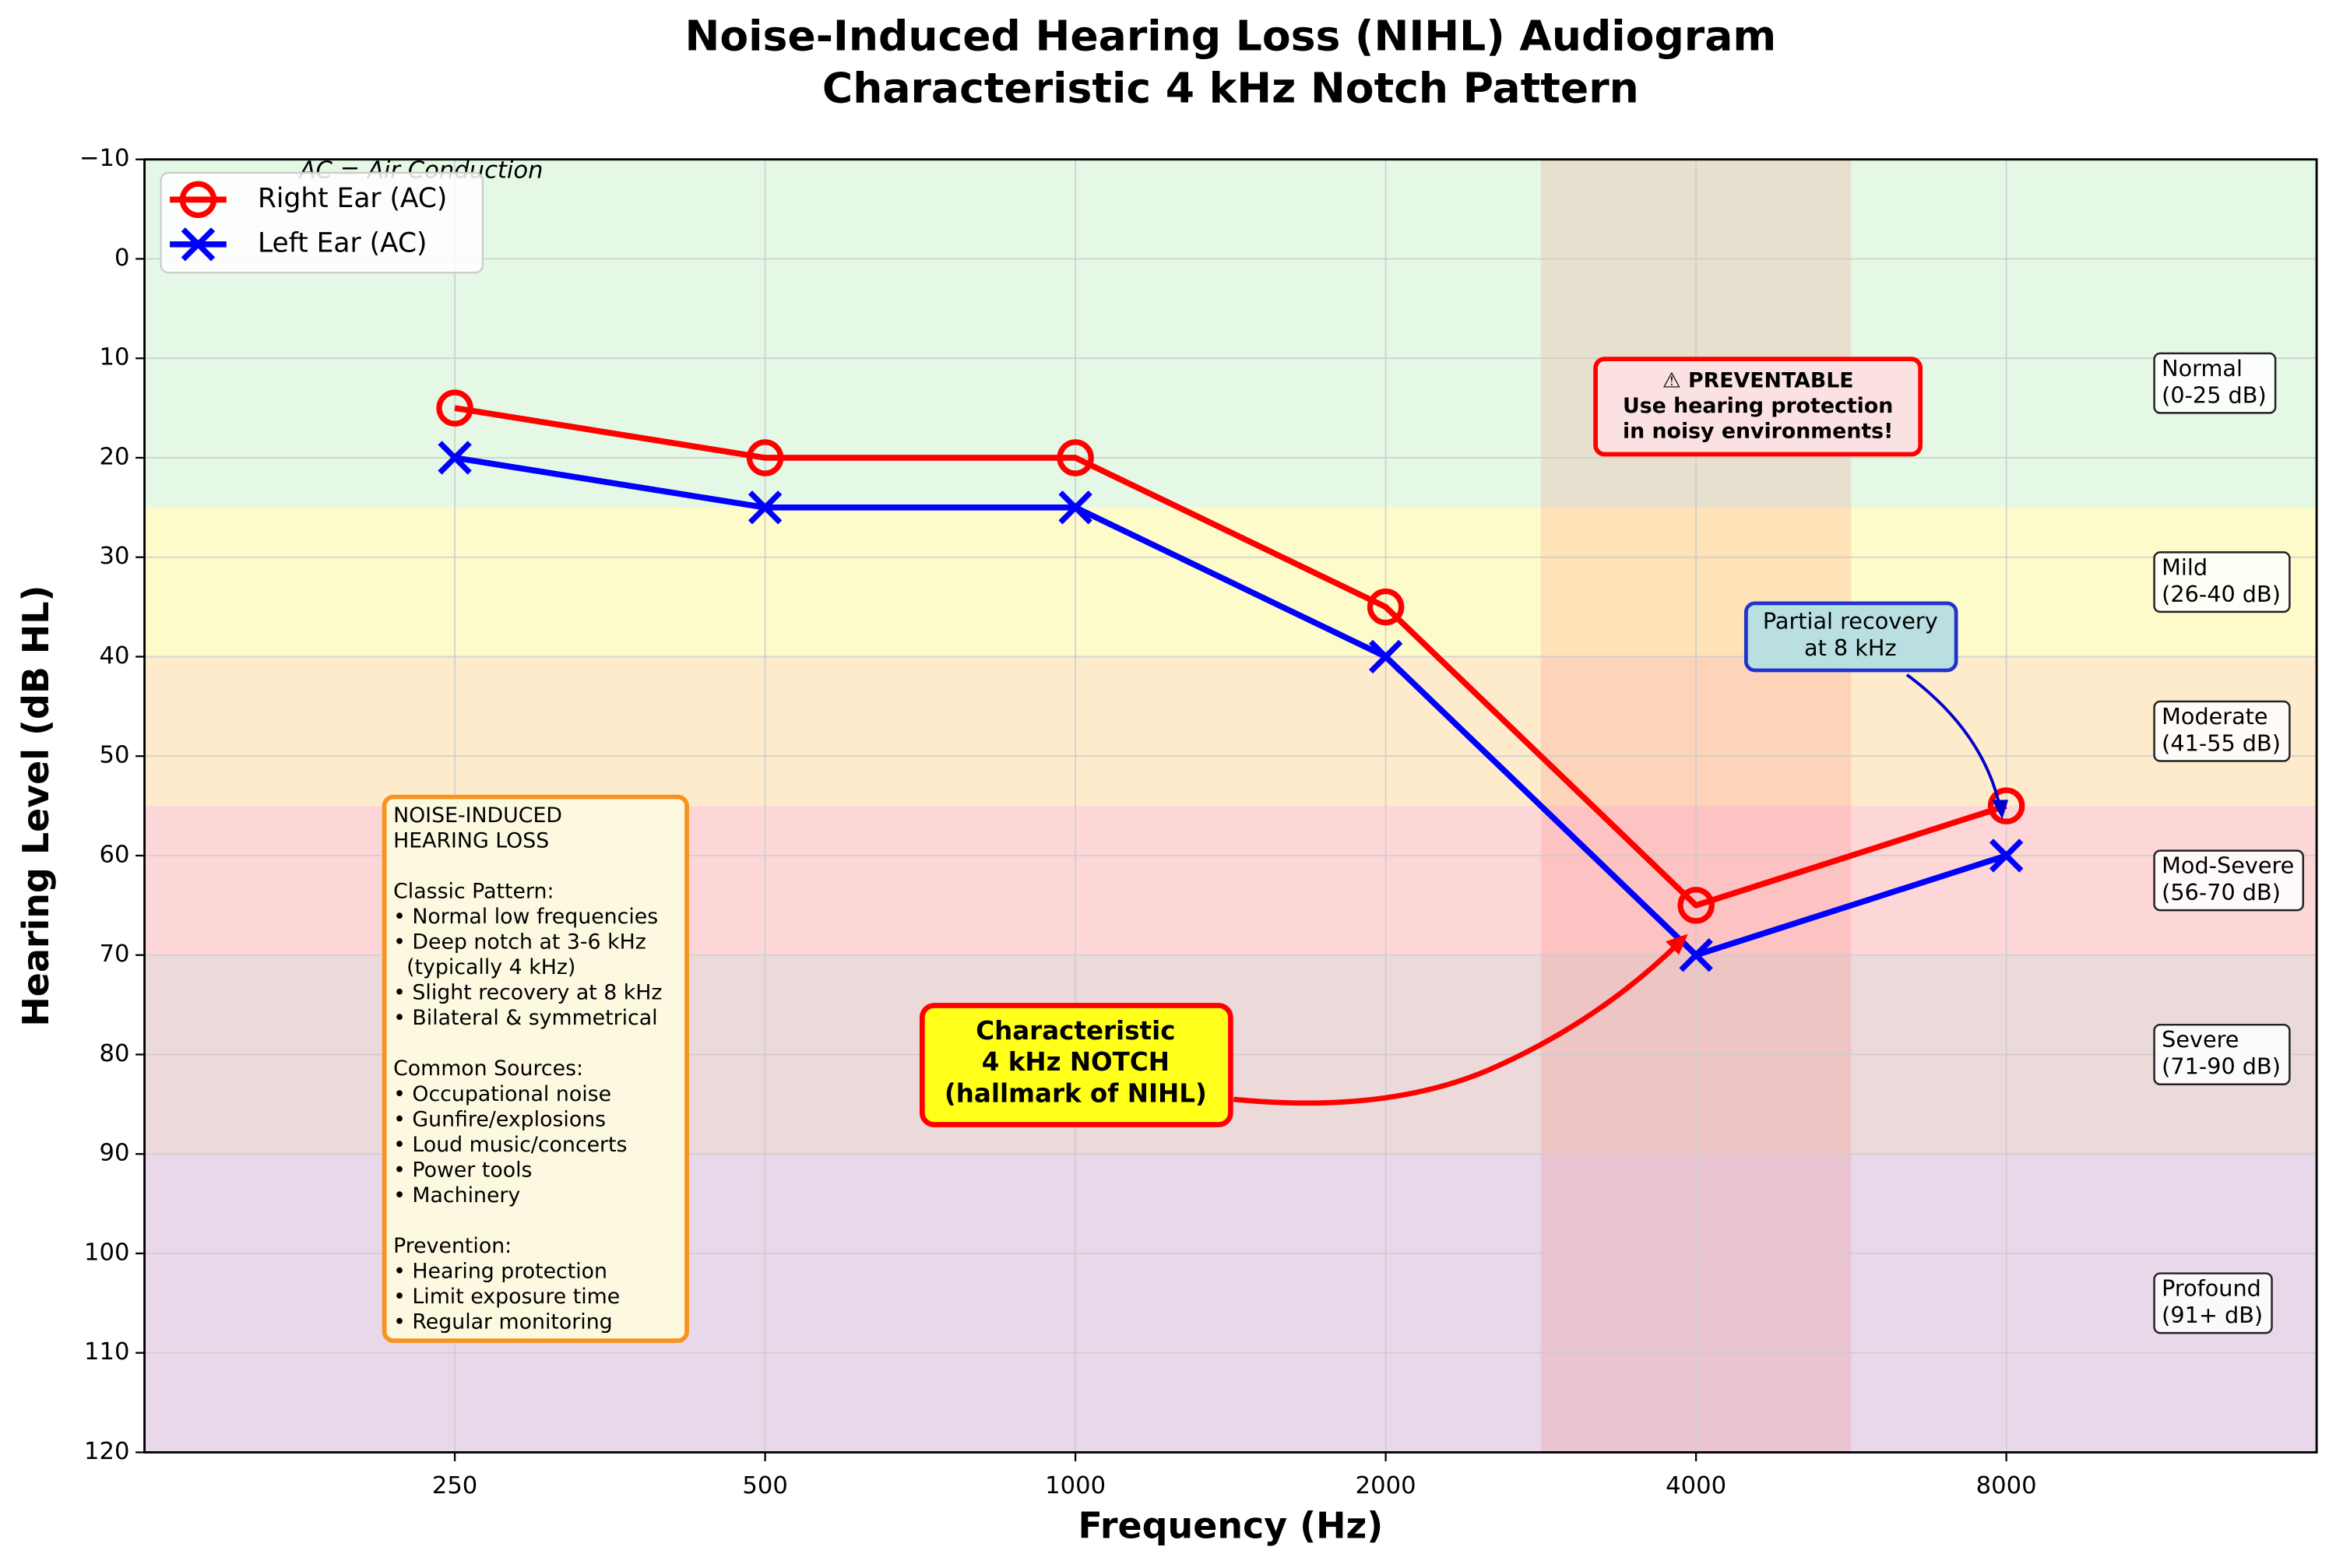  What do you see at coordinates (488, 1068) in the screenshot?
I see `info-heading: Common Sources:` at bounding box center [488, 1068].